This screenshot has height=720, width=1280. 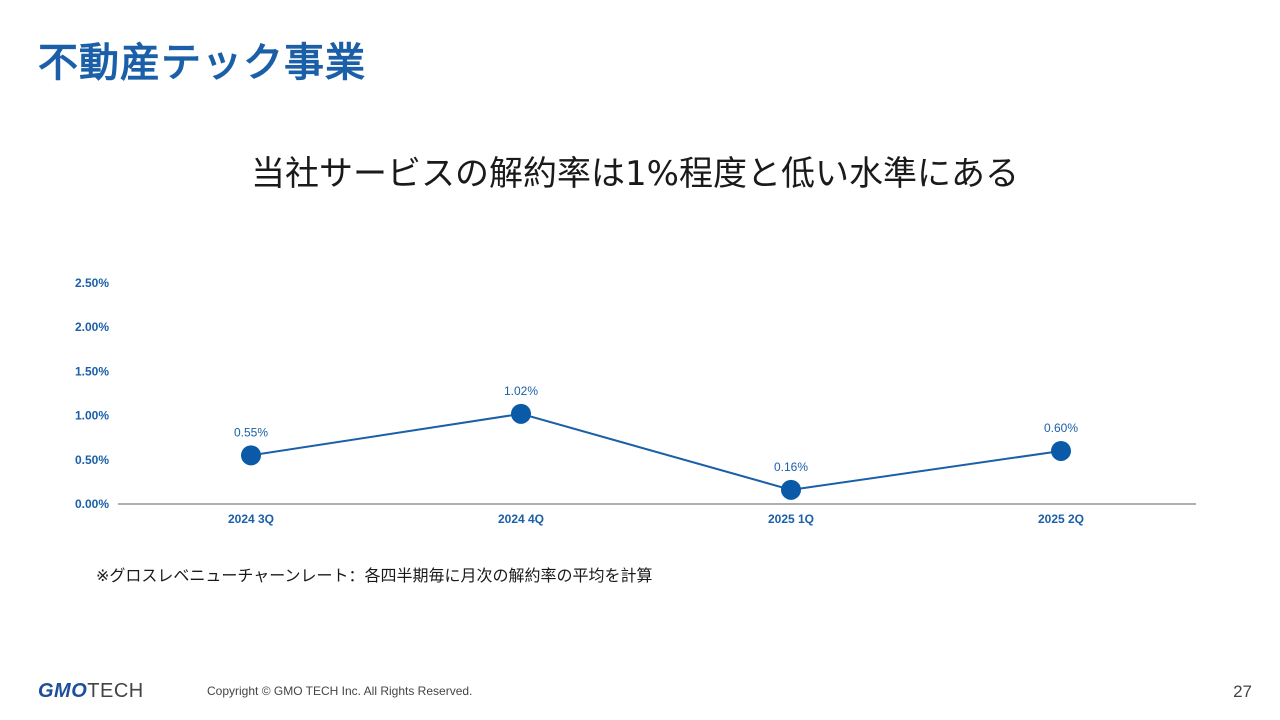 What do you see at coordinates (521, 519) in the screenshot?
I see `x-tick-label: 2024 4Q` at bounding box center [521, 519].